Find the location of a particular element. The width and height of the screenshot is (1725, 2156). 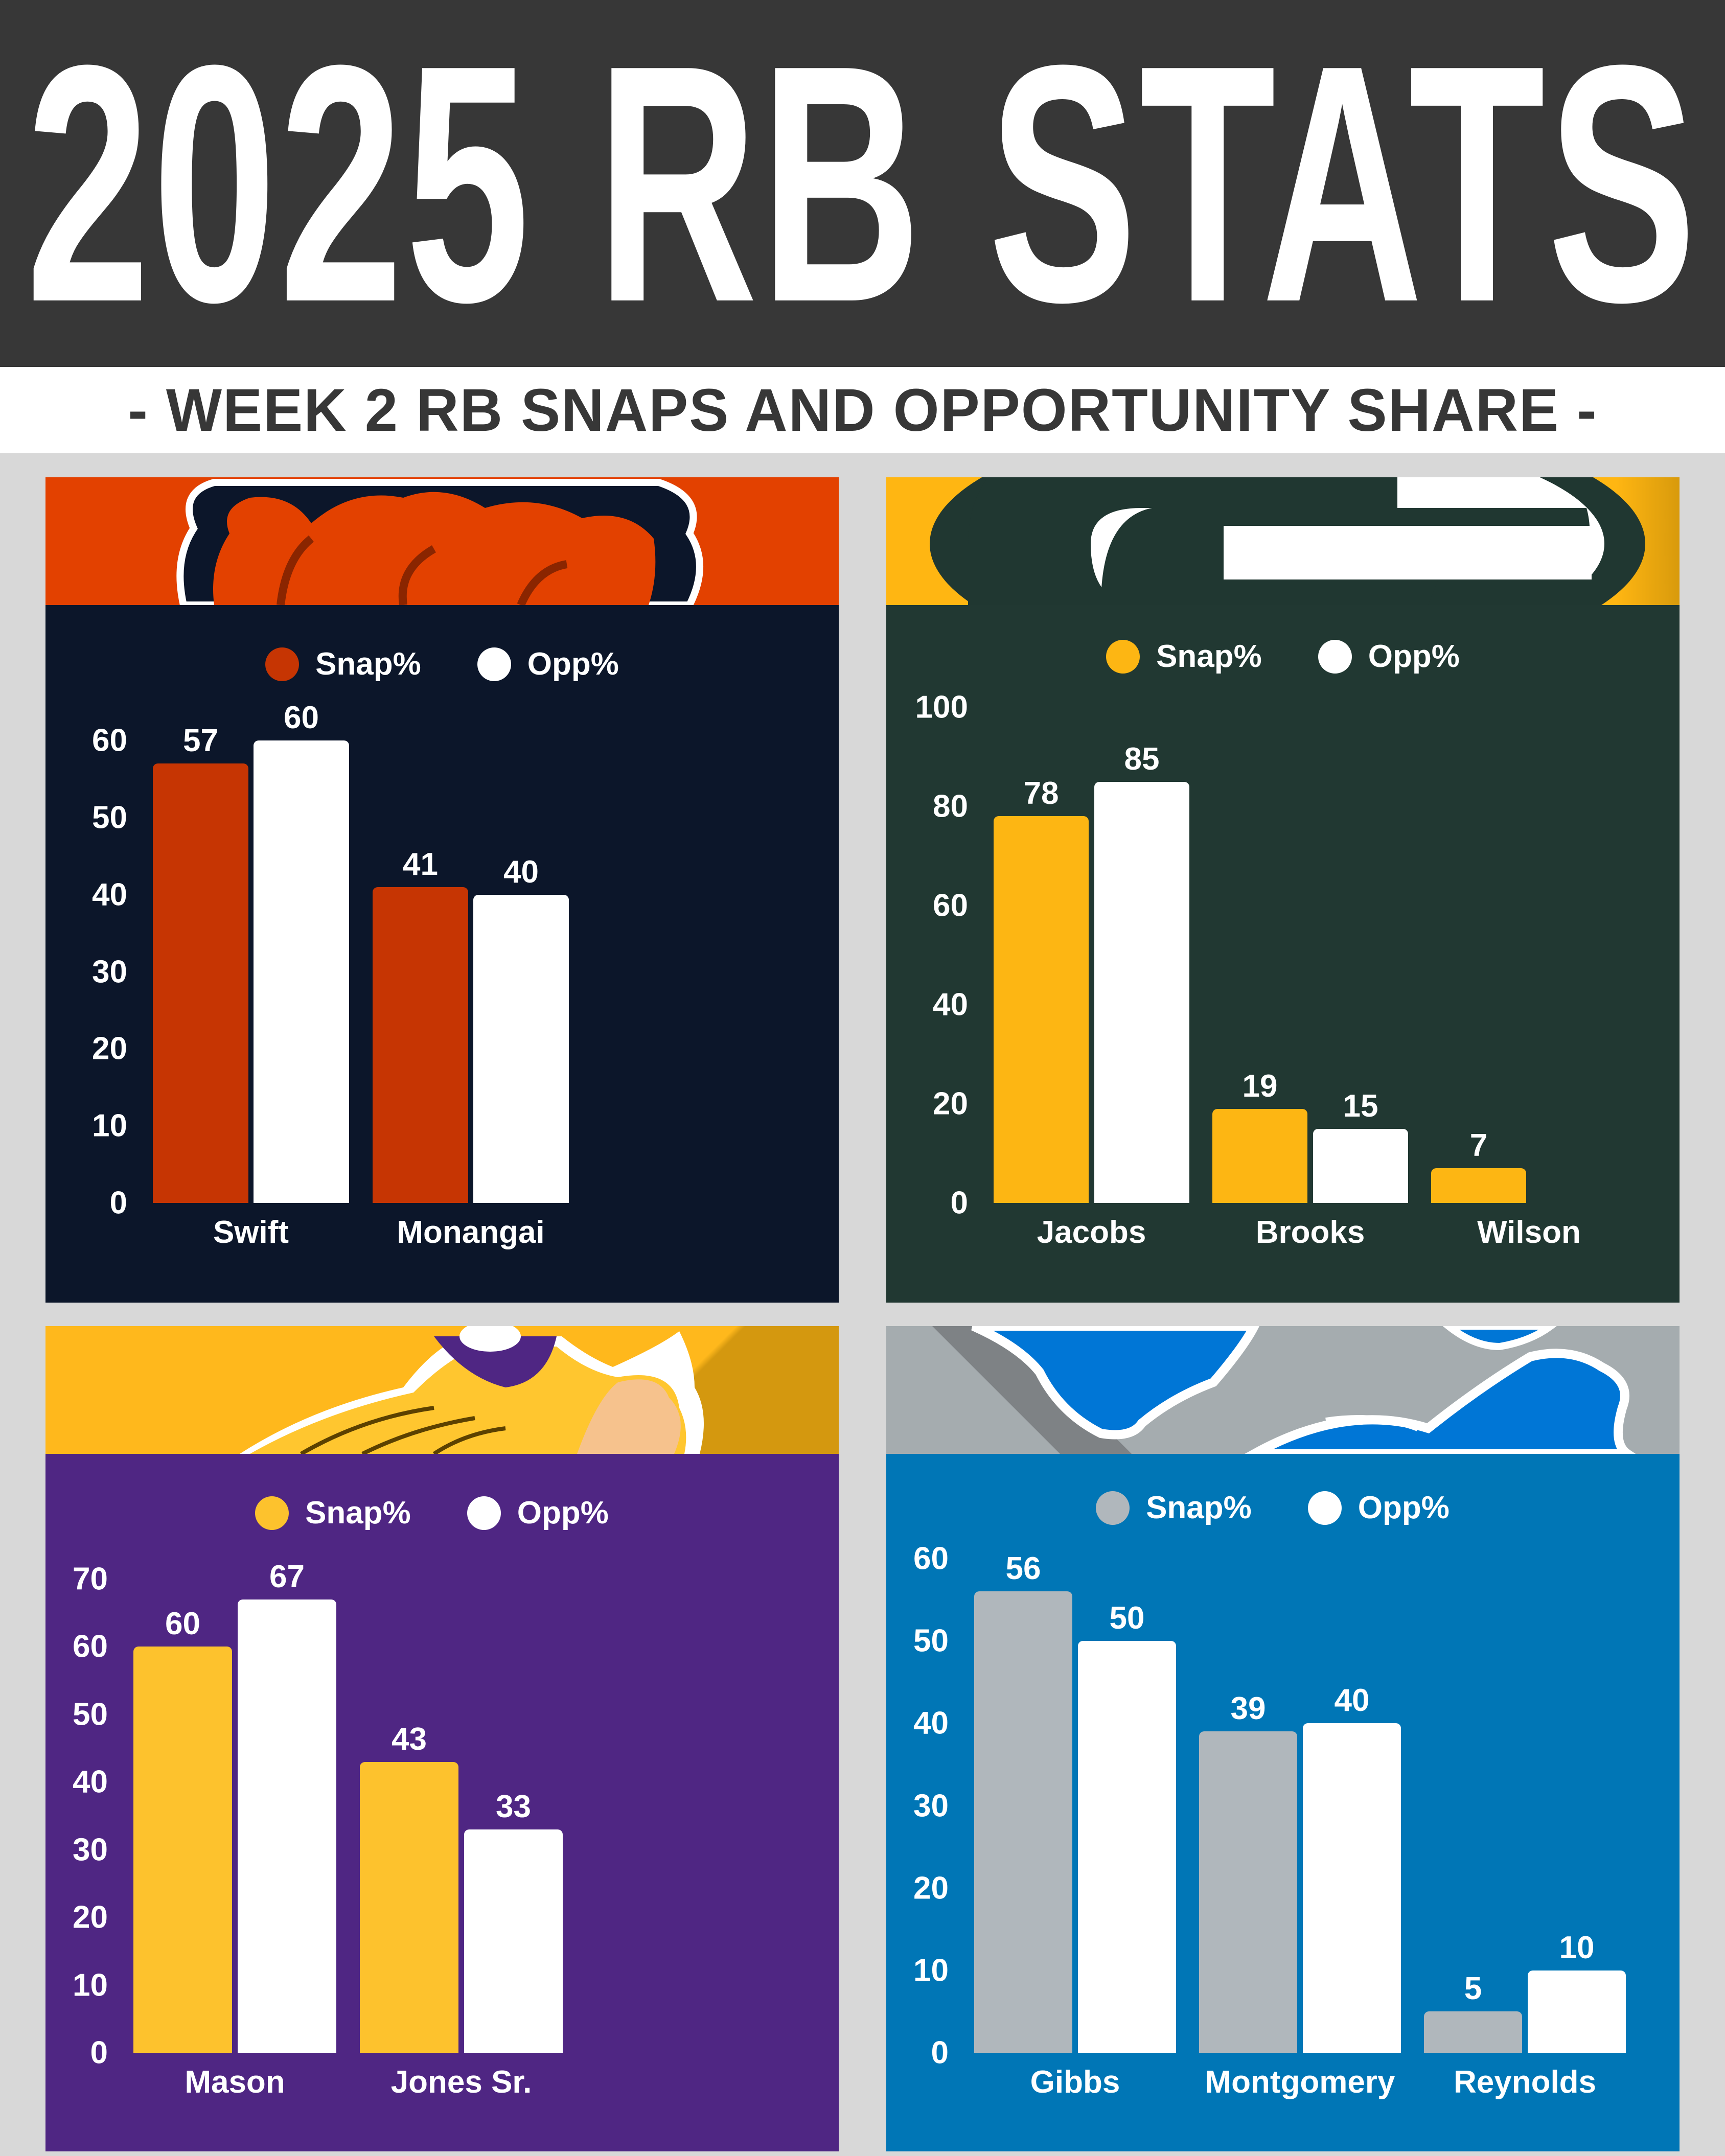

bar-value-label: 19 is located at coordinates (1260, 1086).